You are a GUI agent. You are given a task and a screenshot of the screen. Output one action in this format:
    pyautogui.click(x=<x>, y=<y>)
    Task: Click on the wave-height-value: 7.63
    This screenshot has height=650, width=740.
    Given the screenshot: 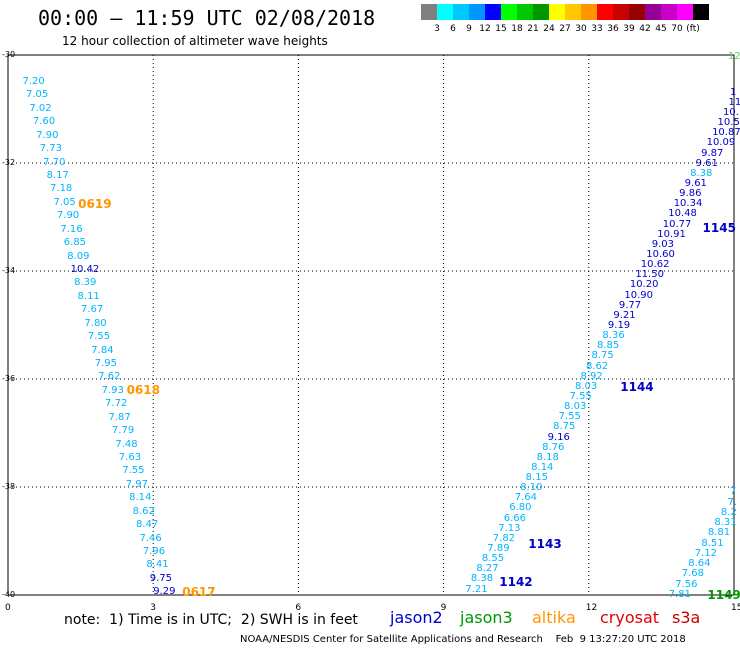 What is the action you would take?
    pyautogui.click(x=130, y=457)
    